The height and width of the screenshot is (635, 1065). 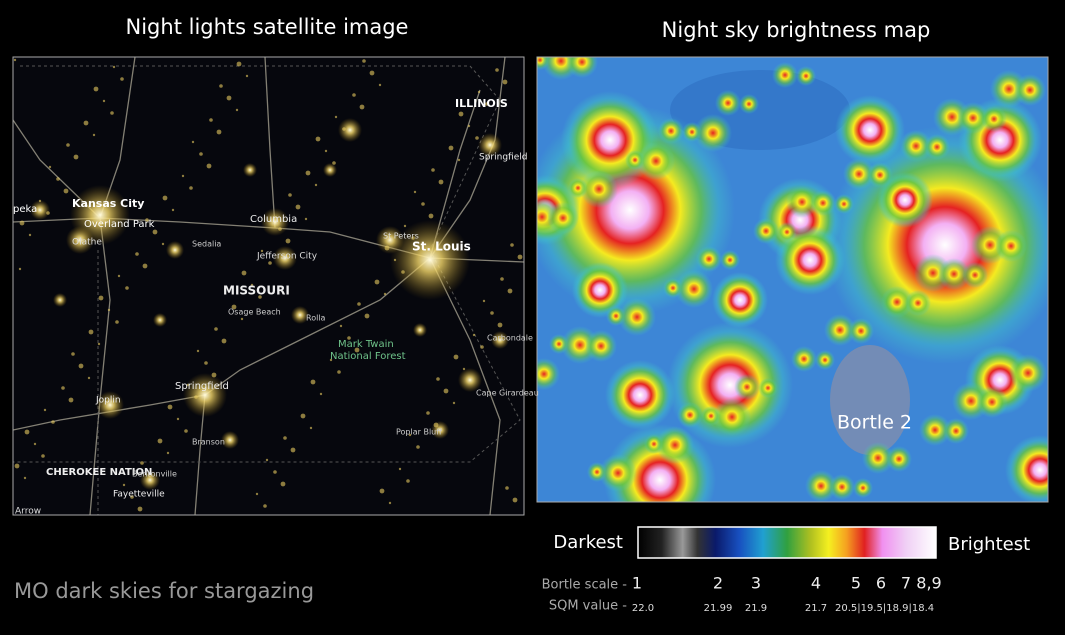 I want to click on map-label: Overland Park, so click(x=119, y=224).